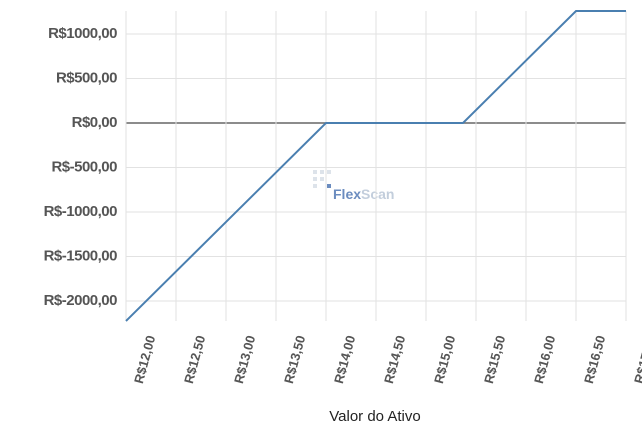  Describe the element at coordinates (81, 255) in the screenshot. I see `y-tick-label: R$-1500,00` at that location.